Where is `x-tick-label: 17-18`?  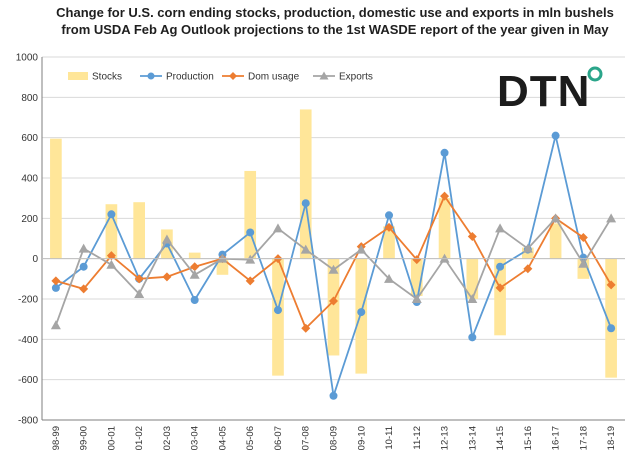 x-tick-label: 17-18 is located at coordinates (583, 438).